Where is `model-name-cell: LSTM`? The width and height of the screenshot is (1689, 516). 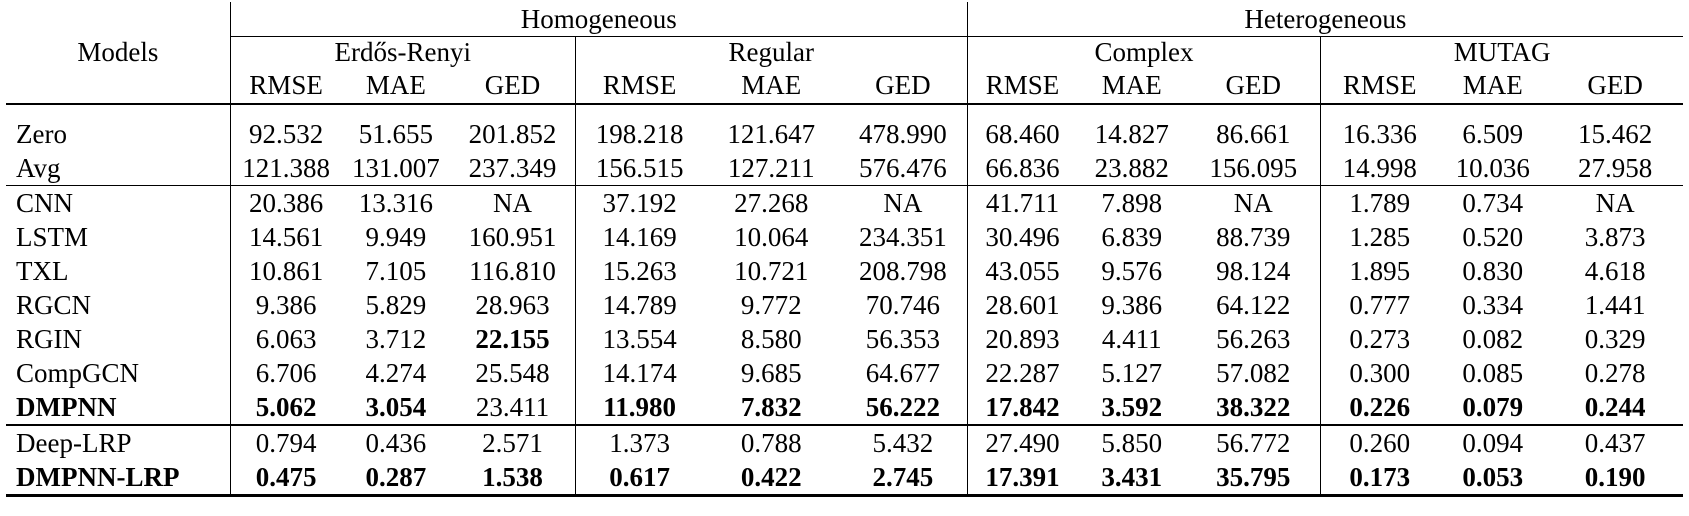
model-name-cell: LSTM is located at coordinates (118, 237).